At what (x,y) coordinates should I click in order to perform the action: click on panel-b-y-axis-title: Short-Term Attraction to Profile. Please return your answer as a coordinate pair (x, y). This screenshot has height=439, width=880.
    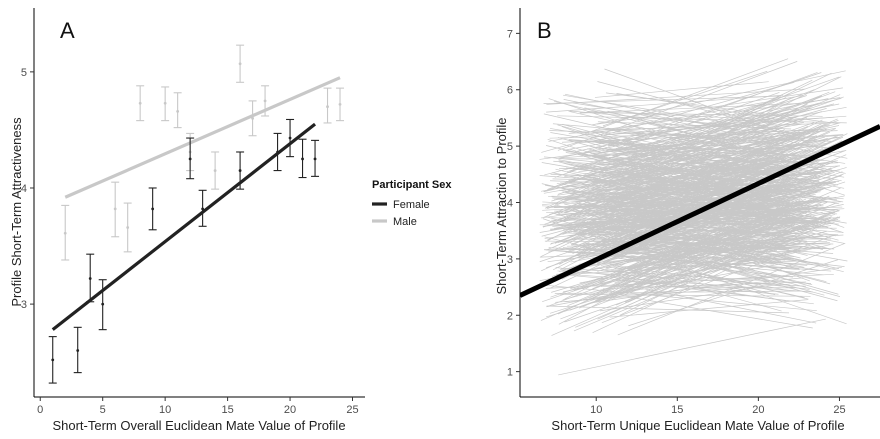
    Looking at the image, I should click on (501, 205).